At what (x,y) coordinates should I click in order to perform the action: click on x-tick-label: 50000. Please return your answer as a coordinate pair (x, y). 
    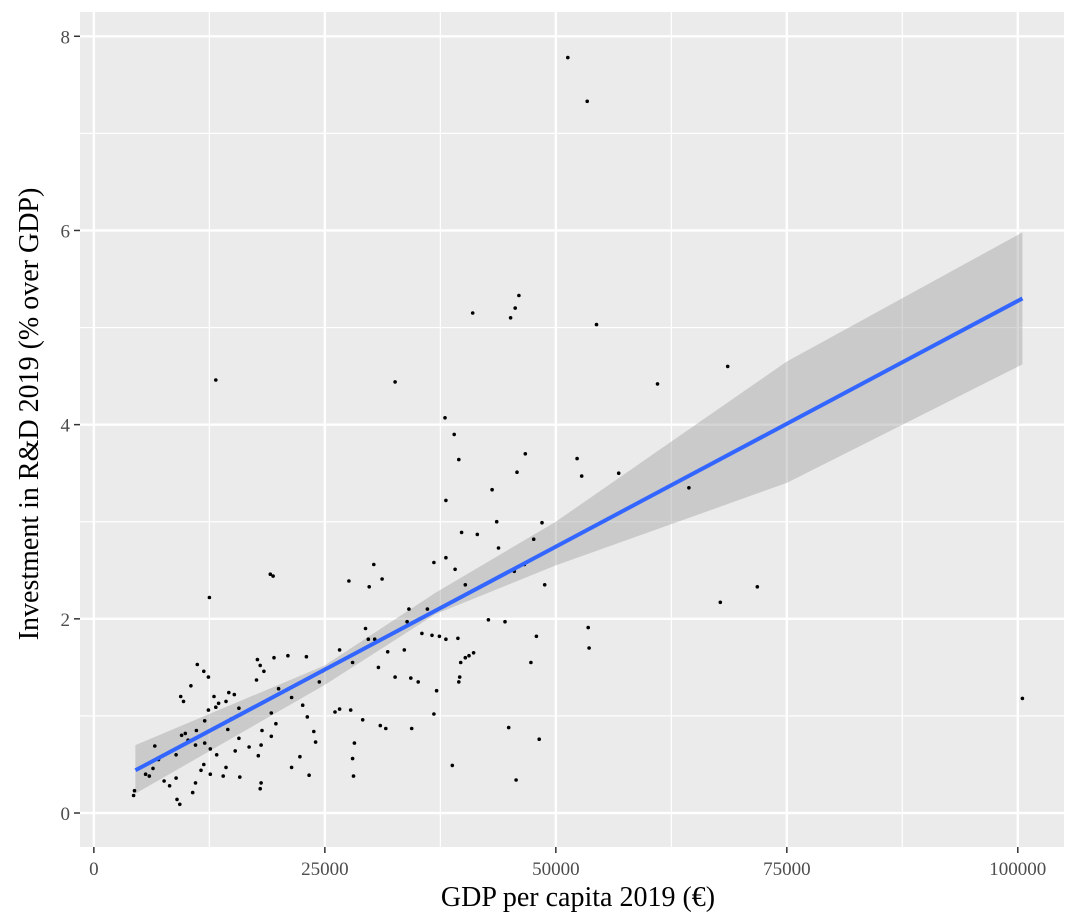
    Looking at the image, I should click on (556, 869).